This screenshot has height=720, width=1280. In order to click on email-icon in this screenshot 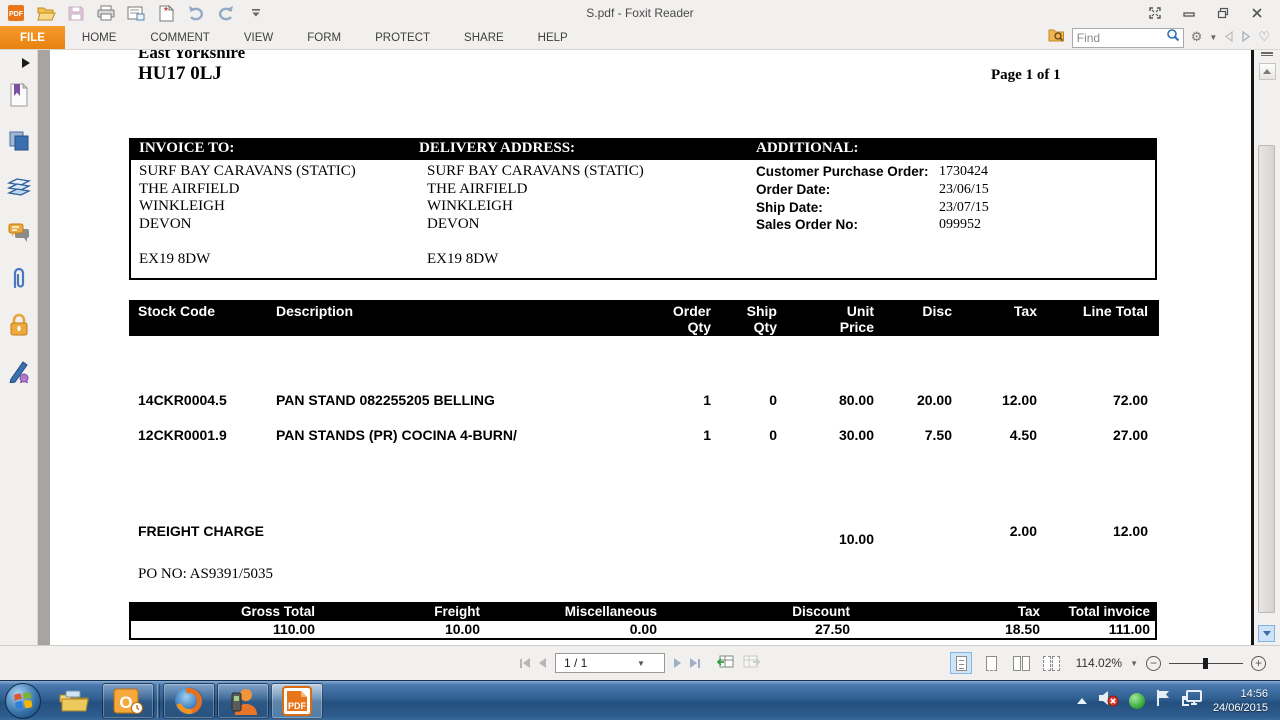, I will do `click(136, 13)`.